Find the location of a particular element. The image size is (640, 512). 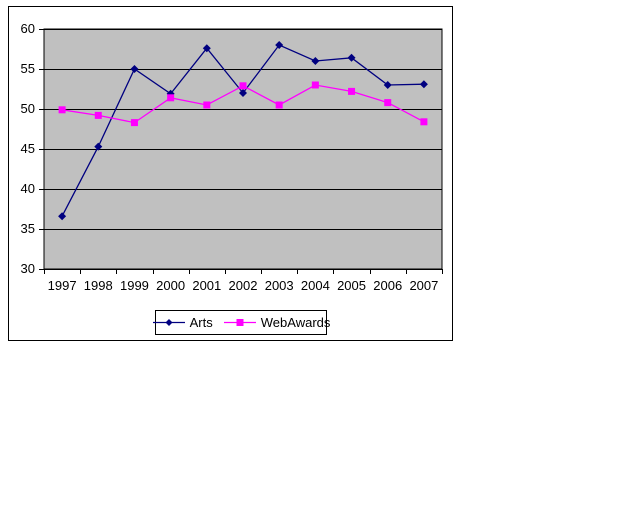

y-axis-label: 40 is located at coordinates (28, 188).